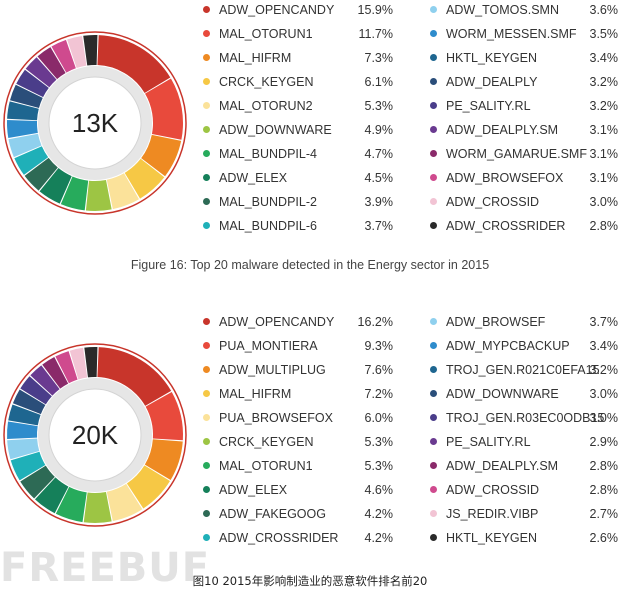 The width and height of the screenshot is (620, 595). What do you see at coordinates (268, 226) in the screenshot?
I see `legend-label: MAL_BUNDPIL-6` at bounding box center [268, 226].